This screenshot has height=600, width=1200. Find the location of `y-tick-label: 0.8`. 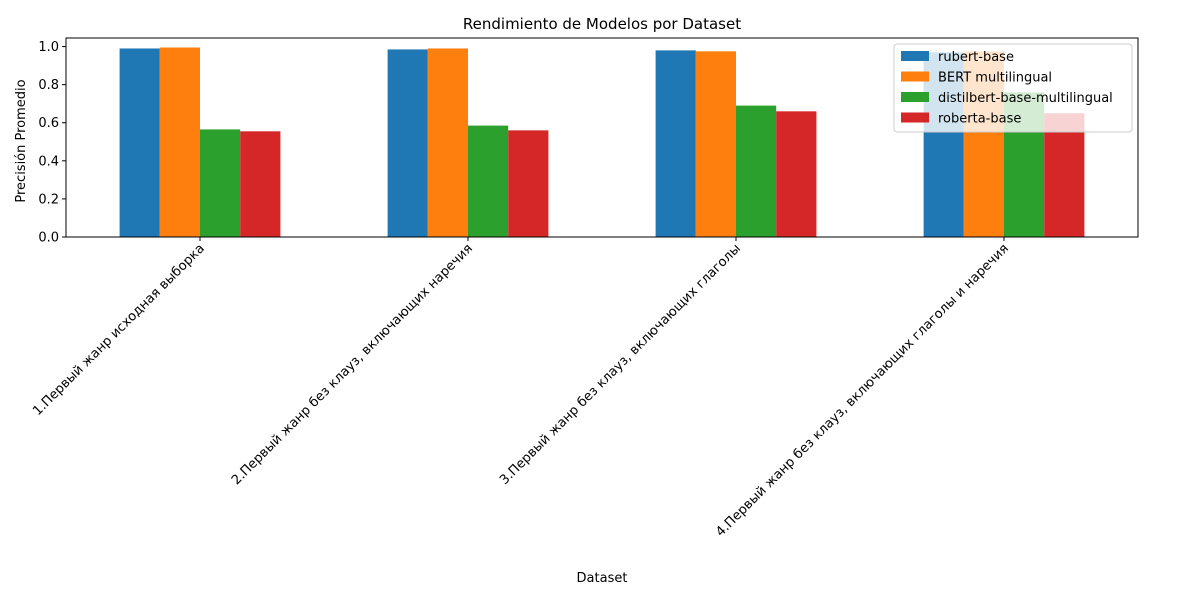

y-tick-label: 0.8 is located at coordinates (48, 85).